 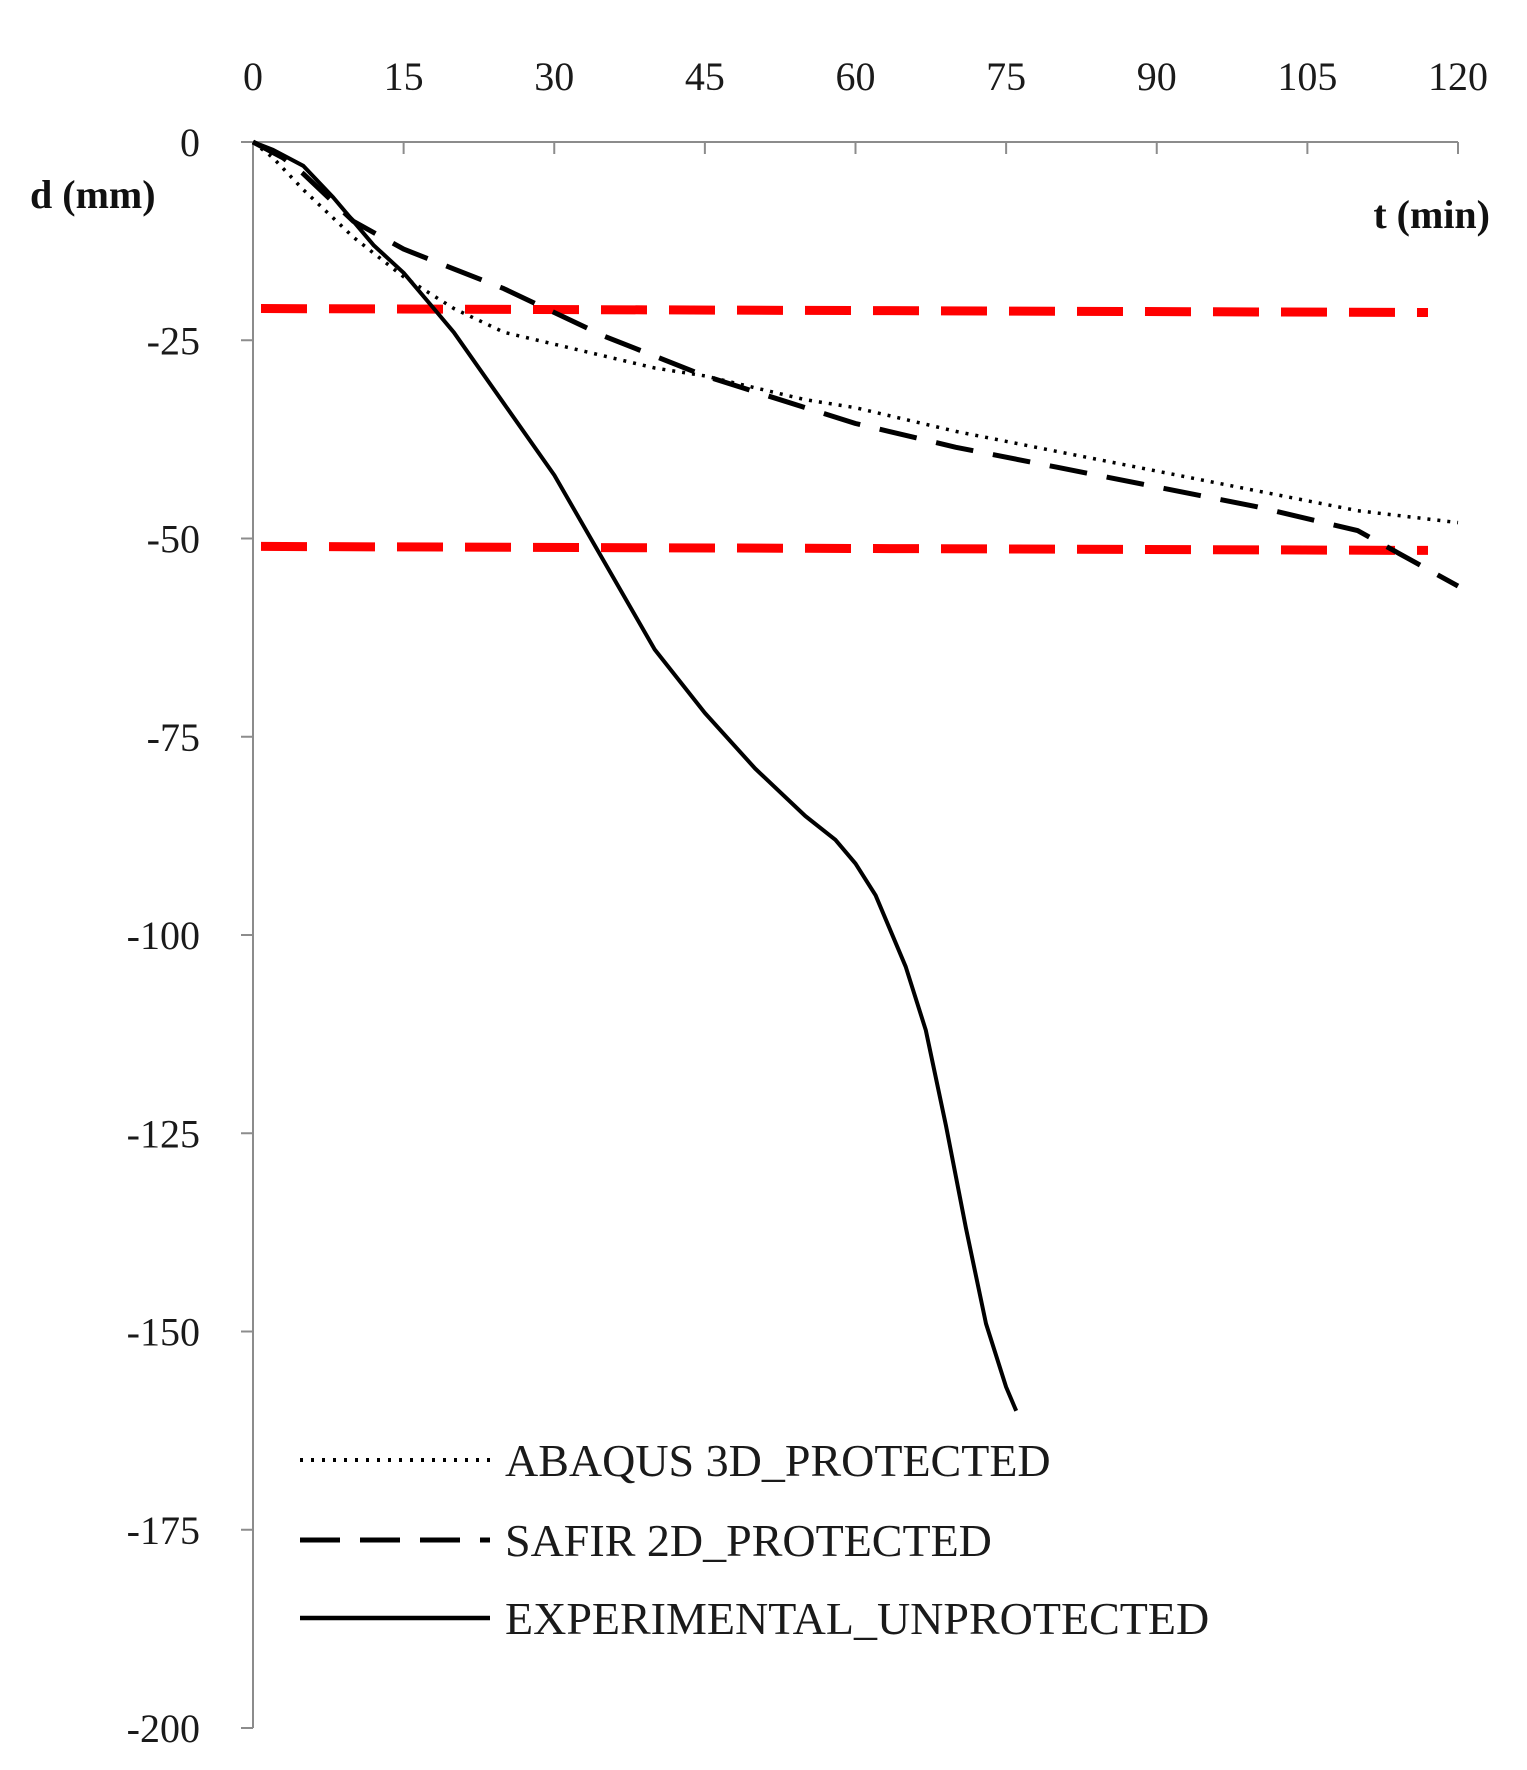 What do you see at coordinates (844, 429) in the screenshot?
I see `reference-lines` at bounding box center [844, 429].